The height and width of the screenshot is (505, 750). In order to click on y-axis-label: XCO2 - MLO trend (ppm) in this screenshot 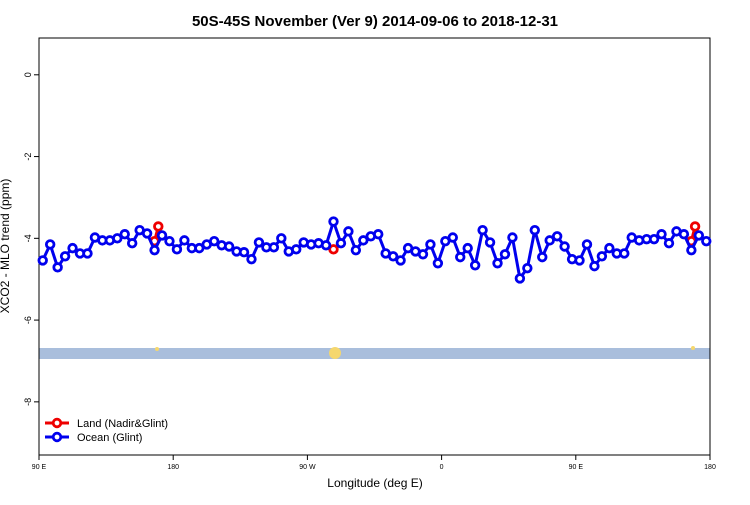, I will do `click(6, 246)`.